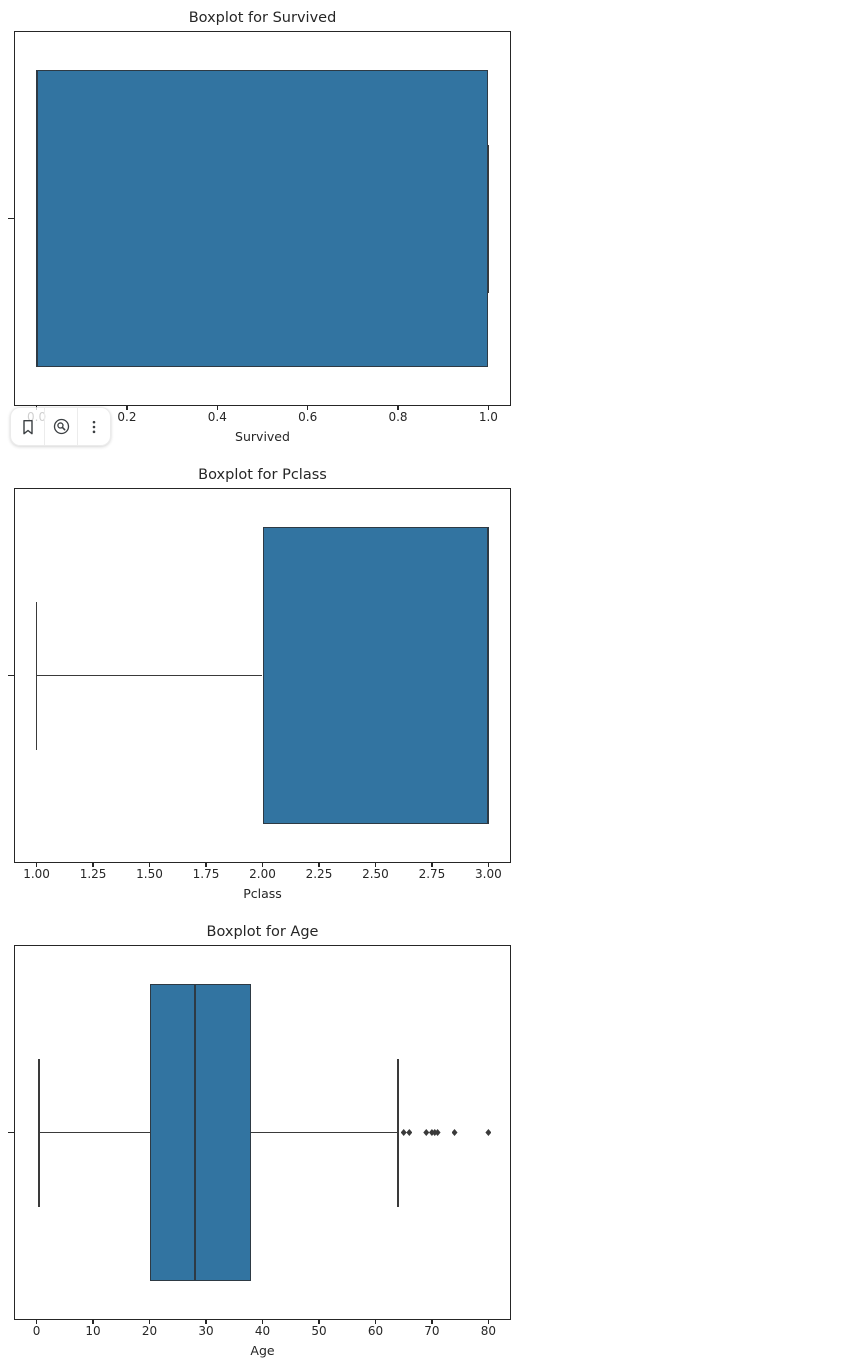 The image size is (862, 1358). Describe the element at coordinates (127, 417) in the screenshot. I see `x-tick-label: 0.2` at that location.